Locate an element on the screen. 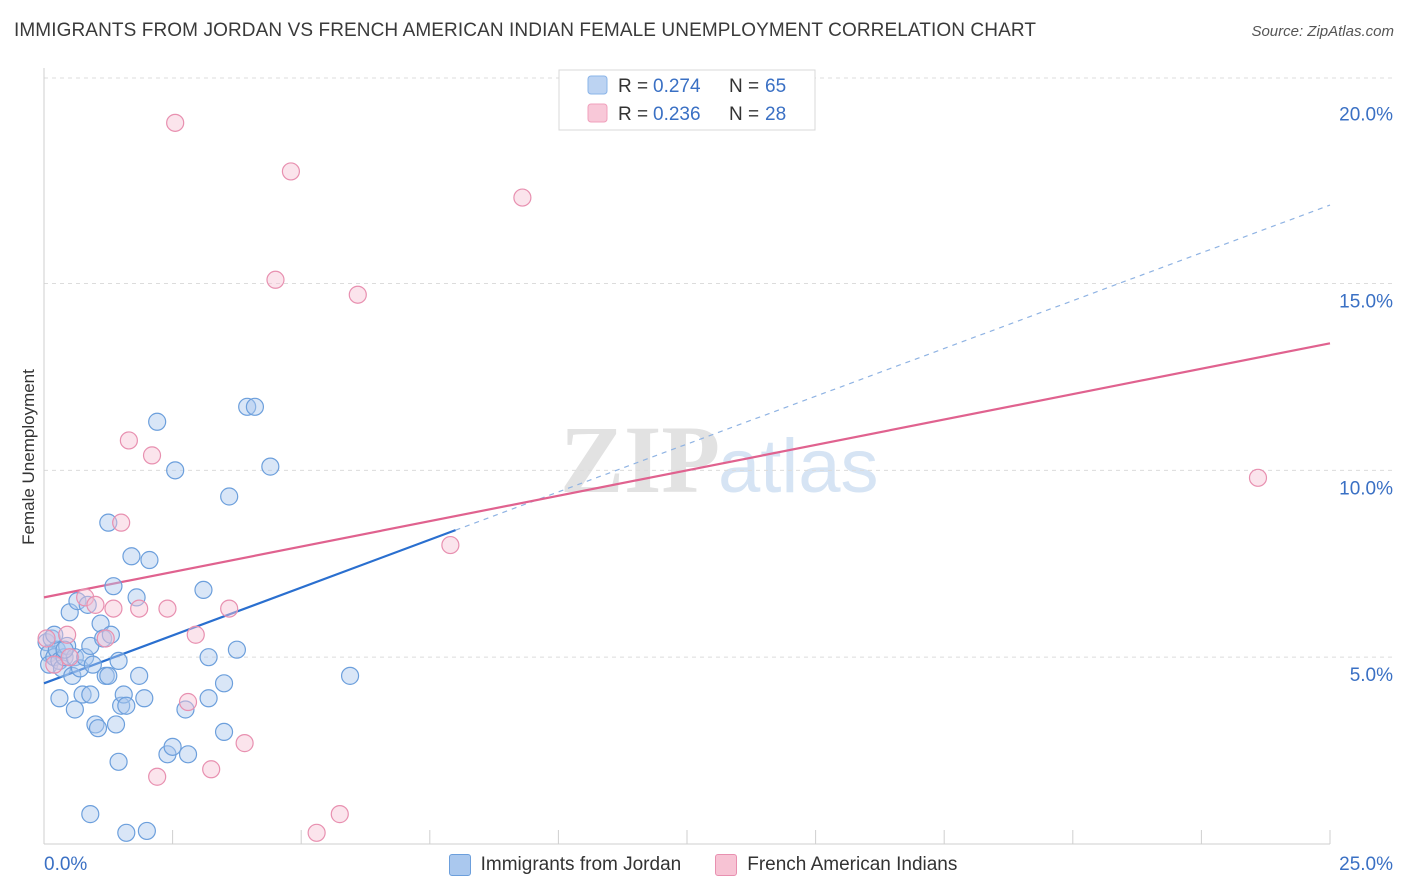  correlation-legend: R = 0.274 N = 65 R = 0.236 N = 28 is located at coordinates (687, 100).